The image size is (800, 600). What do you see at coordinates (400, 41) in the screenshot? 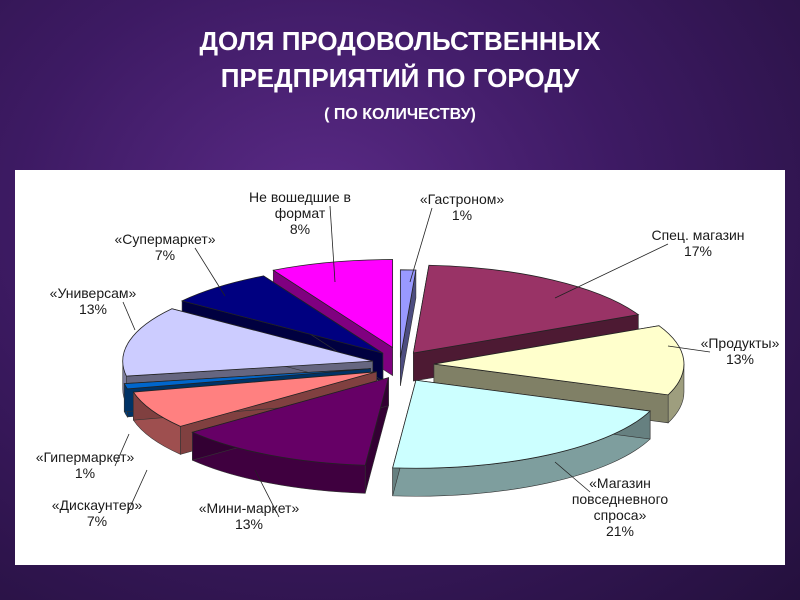
I see `page-title-line1: ДОЛЯ ПРОДОВОЛЬСТВЕННЫХ` at bounding box center [400, 41].